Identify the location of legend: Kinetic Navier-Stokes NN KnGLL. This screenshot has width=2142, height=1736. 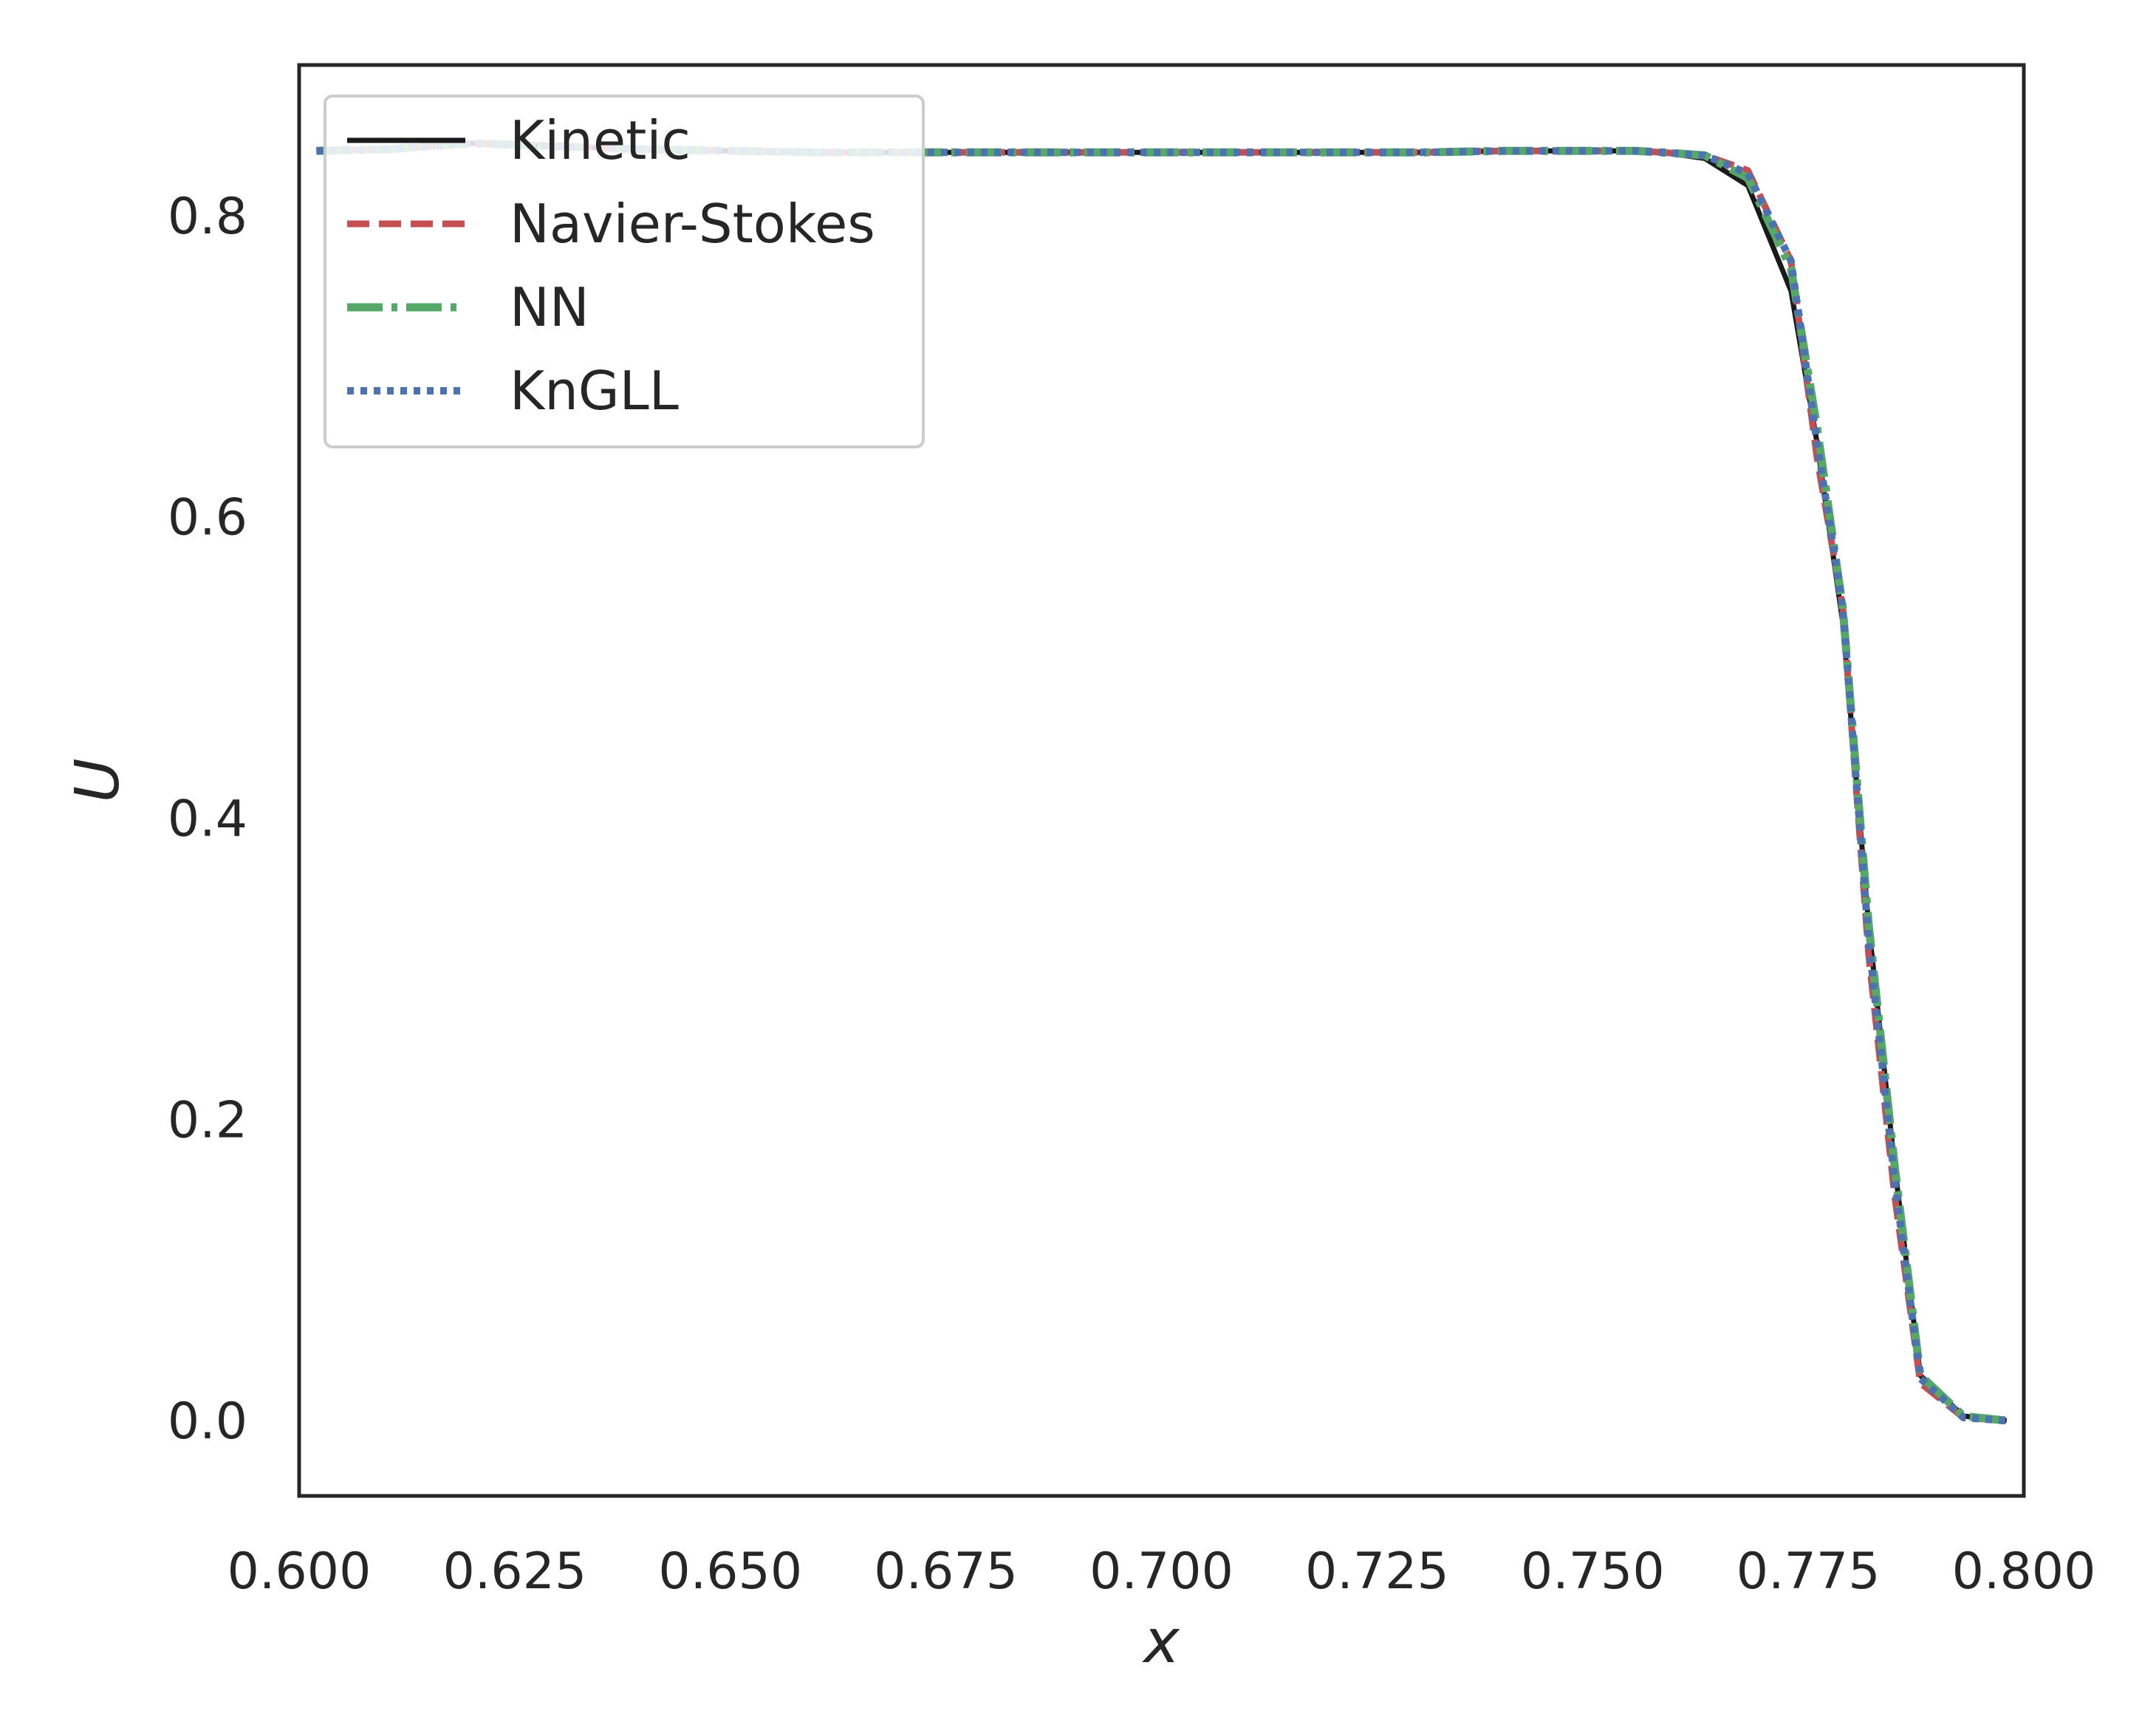
(625, 271).